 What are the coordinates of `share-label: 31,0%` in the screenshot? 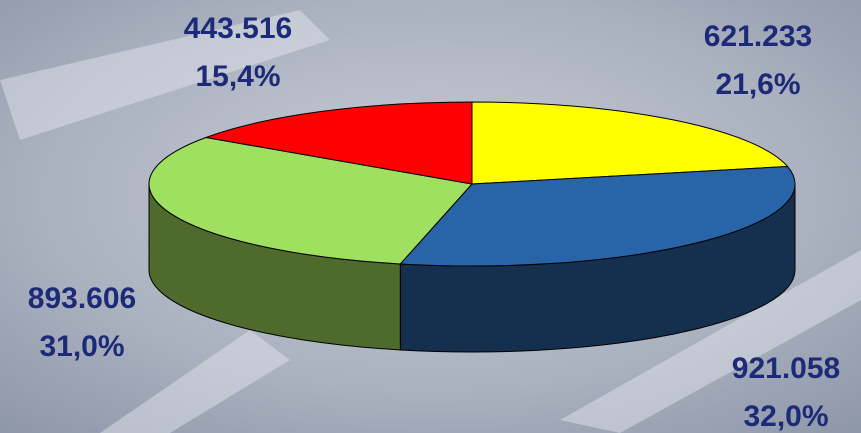 It's located at (81, 346).